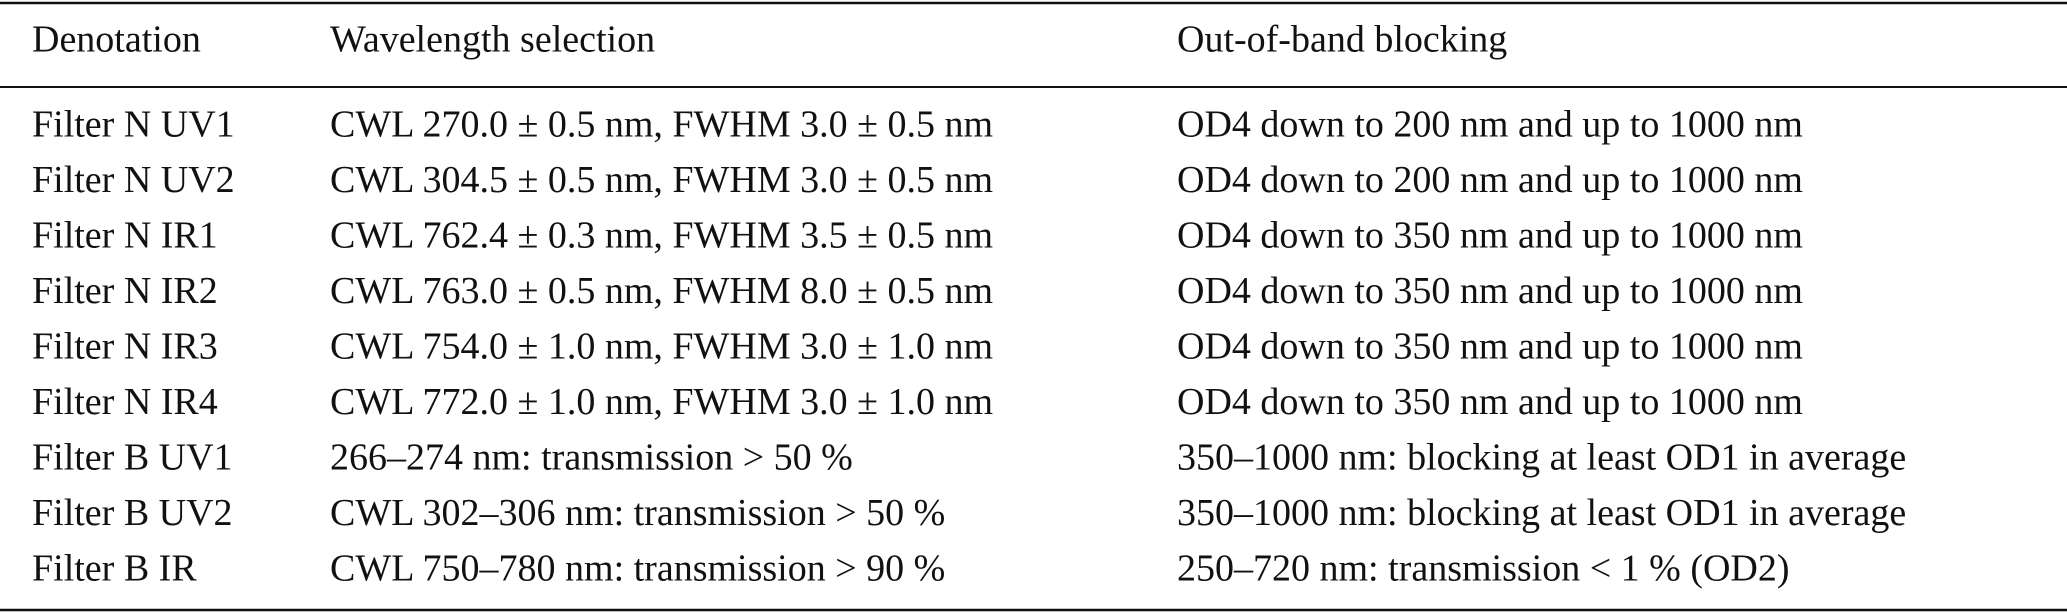 Image resolution: width=2067 pixels, height=613 pixels. Describe the element at coordinates (132, 458) in the screenshot. I see `cell: Filter B UV1` at that location.